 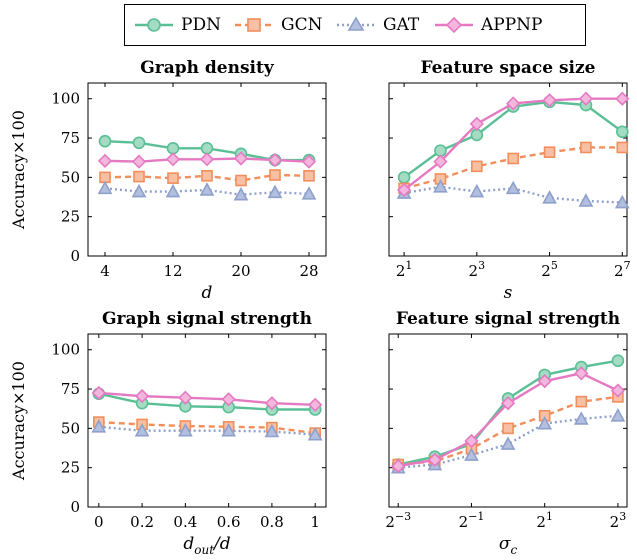 What do you see at coordinates (512, 25) in the screenshot?
I see `legend-label-appnp: APPNP` at bounding box center [512, 25].